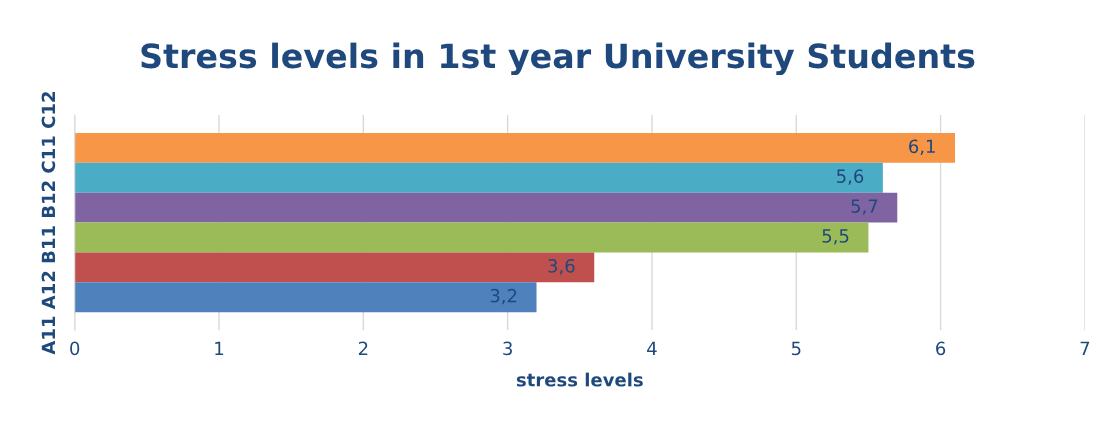 This screenshot has width=1115, height=426. What do you see at coordinates (558, 59) in the screenshot?
I see `chart-title: Stress levels in 1st year University Students` at bounding box center [558, 59].